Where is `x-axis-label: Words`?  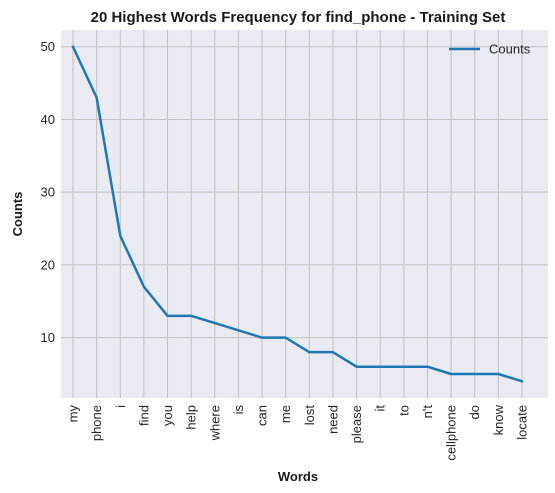 x-axis-label: Words is located at coordinates (298, 476).